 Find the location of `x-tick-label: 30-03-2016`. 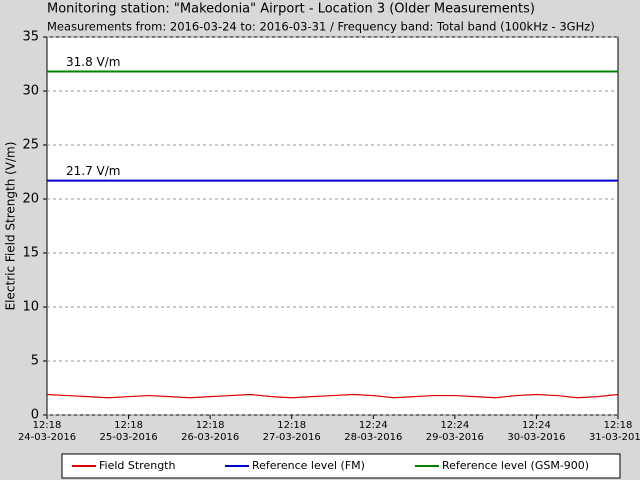

x-tick-label: 30-03-2016 is located at coordinates (536, 437).